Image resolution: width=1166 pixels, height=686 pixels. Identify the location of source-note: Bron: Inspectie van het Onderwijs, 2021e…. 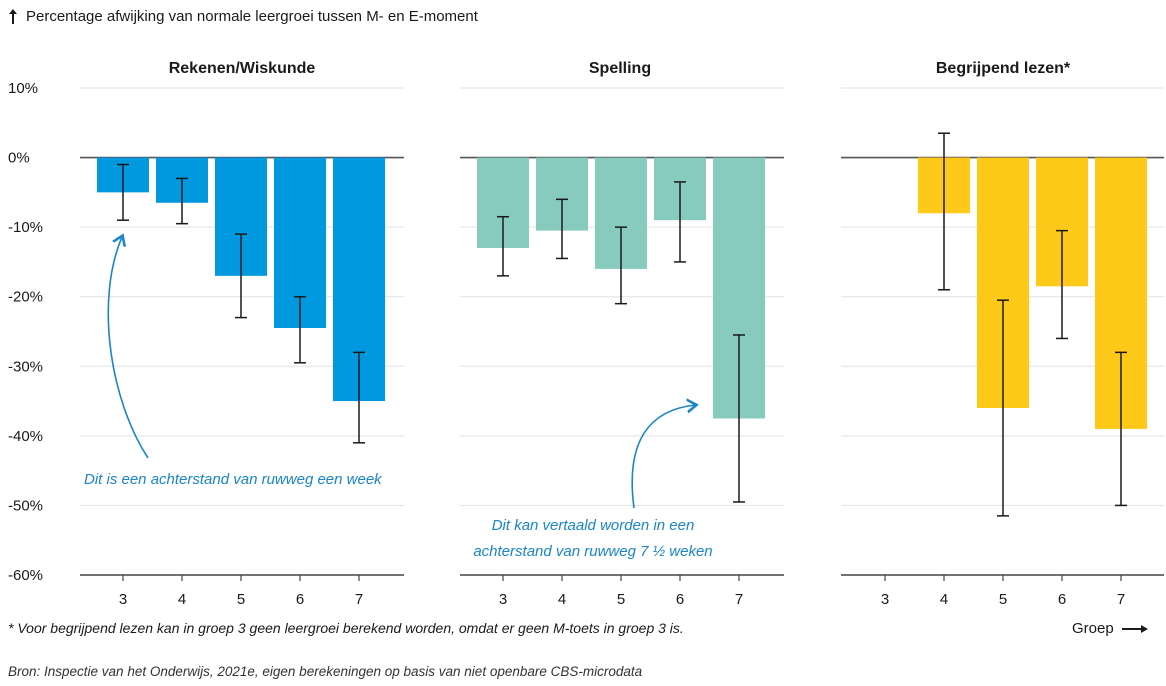
(325, 671).